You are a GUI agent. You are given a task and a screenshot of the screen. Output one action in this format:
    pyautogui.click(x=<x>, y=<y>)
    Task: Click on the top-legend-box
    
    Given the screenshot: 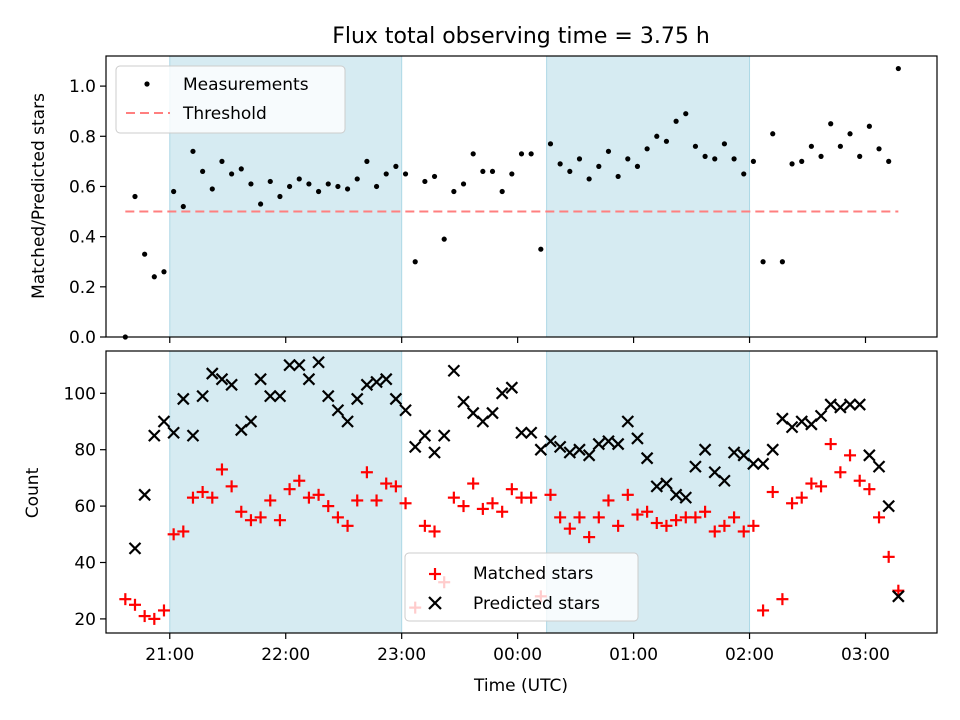 What is the action you would take?
    pyautogui.click(x=230, y=99)
    